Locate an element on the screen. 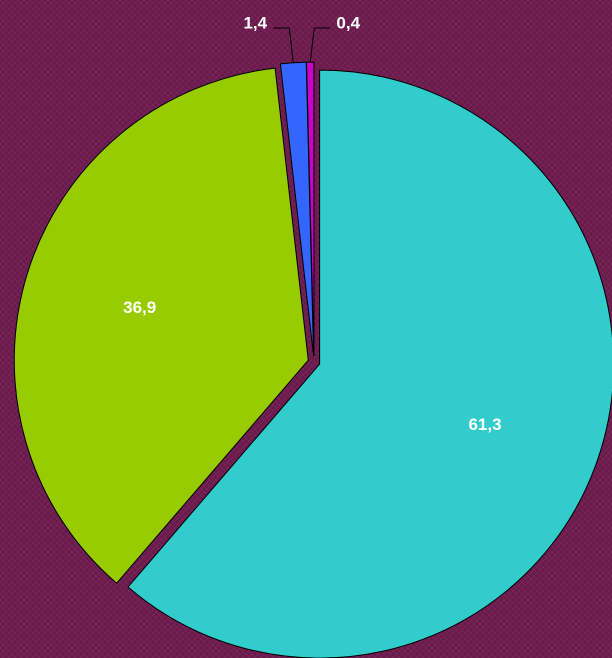  data-label: 61,3 is located at coordinates (484, 424).